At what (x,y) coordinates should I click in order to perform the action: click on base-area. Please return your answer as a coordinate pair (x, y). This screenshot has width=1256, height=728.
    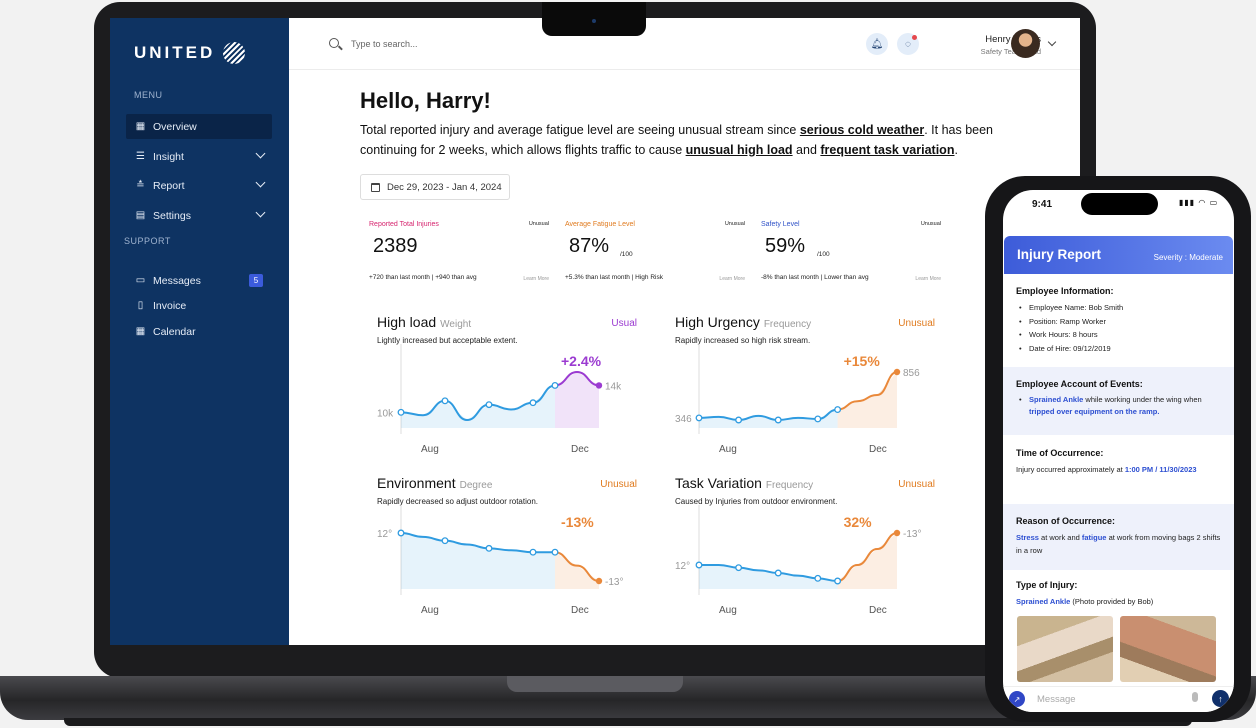
    Looking at the image, I should click on (478, 406).